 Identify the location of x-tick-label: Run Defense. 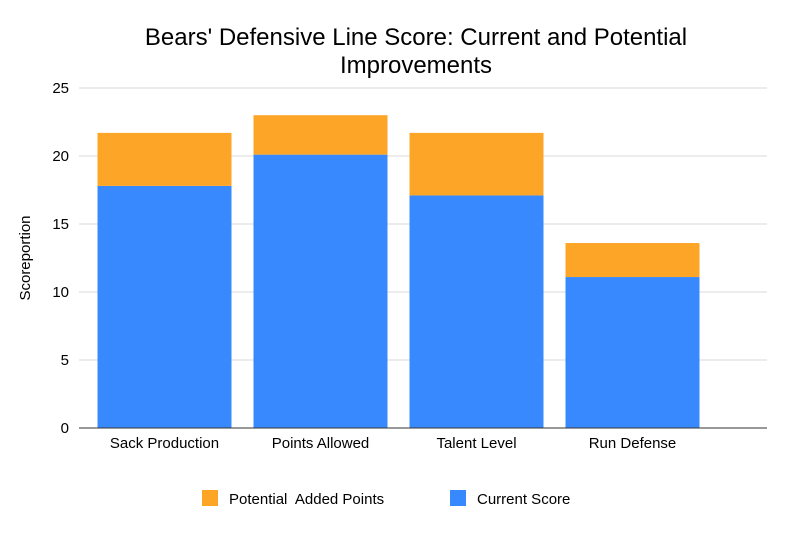
(633, 443).